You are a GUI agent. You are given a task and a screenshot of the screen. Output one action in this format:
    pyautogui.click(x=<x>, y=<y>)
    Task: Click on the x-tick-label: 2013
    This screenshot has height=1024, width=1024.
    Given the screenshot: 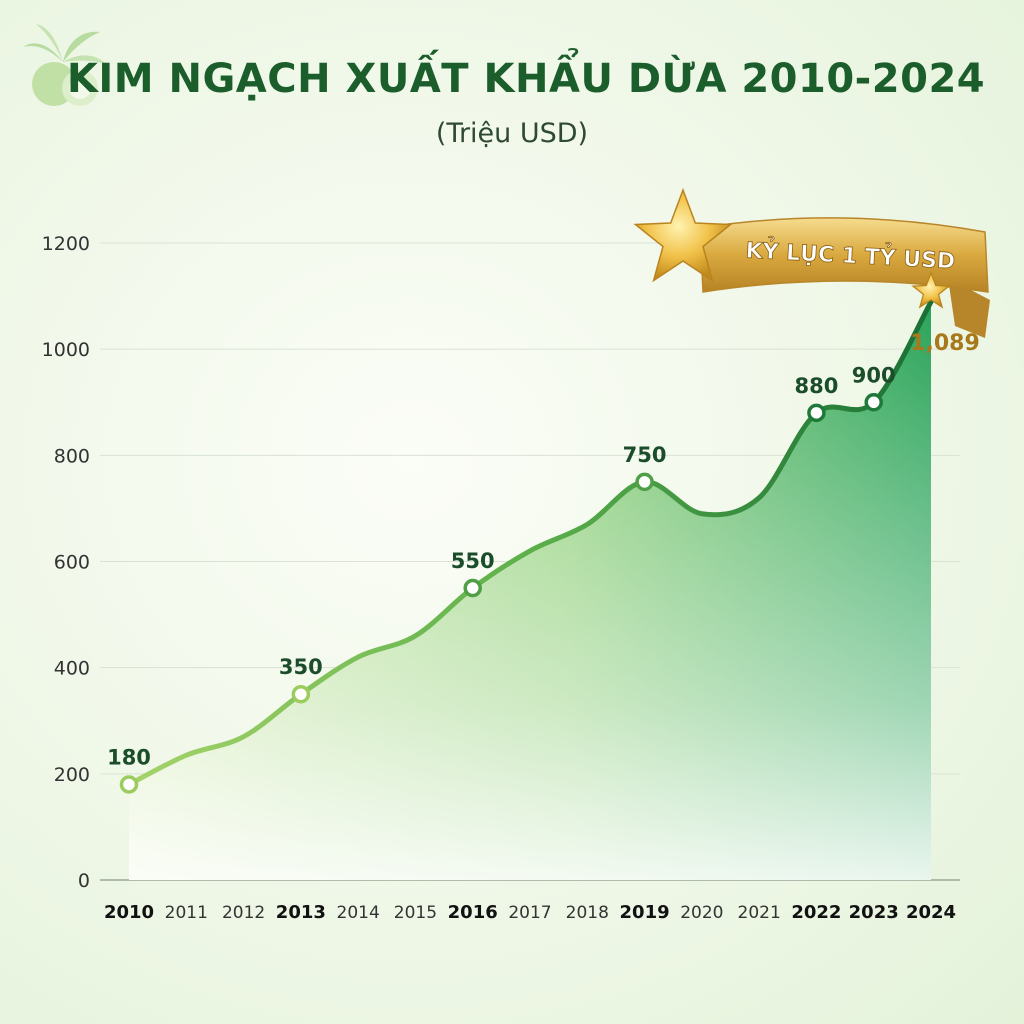 What is the action you would take?
    pyautogui.click(x=301, y=912)
    